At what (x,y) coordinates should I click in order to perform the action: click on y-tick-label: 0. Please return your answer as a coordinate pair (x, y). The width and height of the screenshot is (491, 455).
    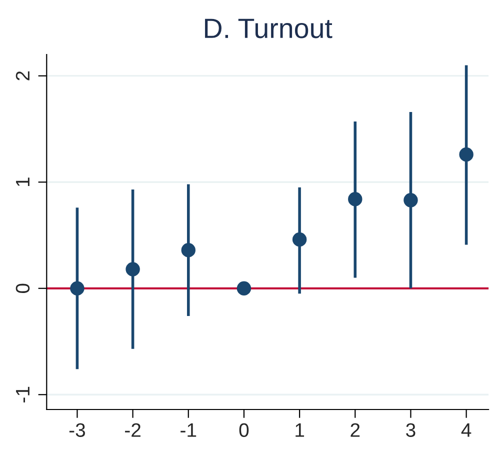
    Looking at the image, I should click on (23, 289).